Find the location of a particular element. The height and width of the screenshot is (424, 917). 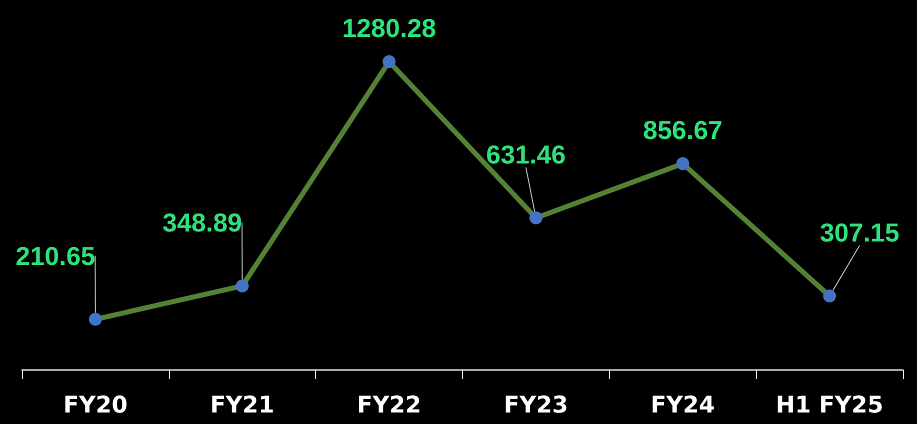

data-label: 348.89 is located at coordinates (202, 222).